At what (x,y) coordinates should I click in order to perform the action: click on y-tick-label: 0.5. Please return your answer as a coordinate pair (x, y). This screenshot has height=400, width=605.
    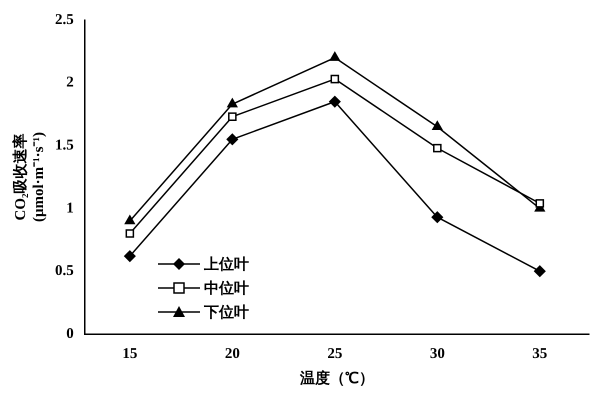
    Looking at the image, I should click on (64, 271).